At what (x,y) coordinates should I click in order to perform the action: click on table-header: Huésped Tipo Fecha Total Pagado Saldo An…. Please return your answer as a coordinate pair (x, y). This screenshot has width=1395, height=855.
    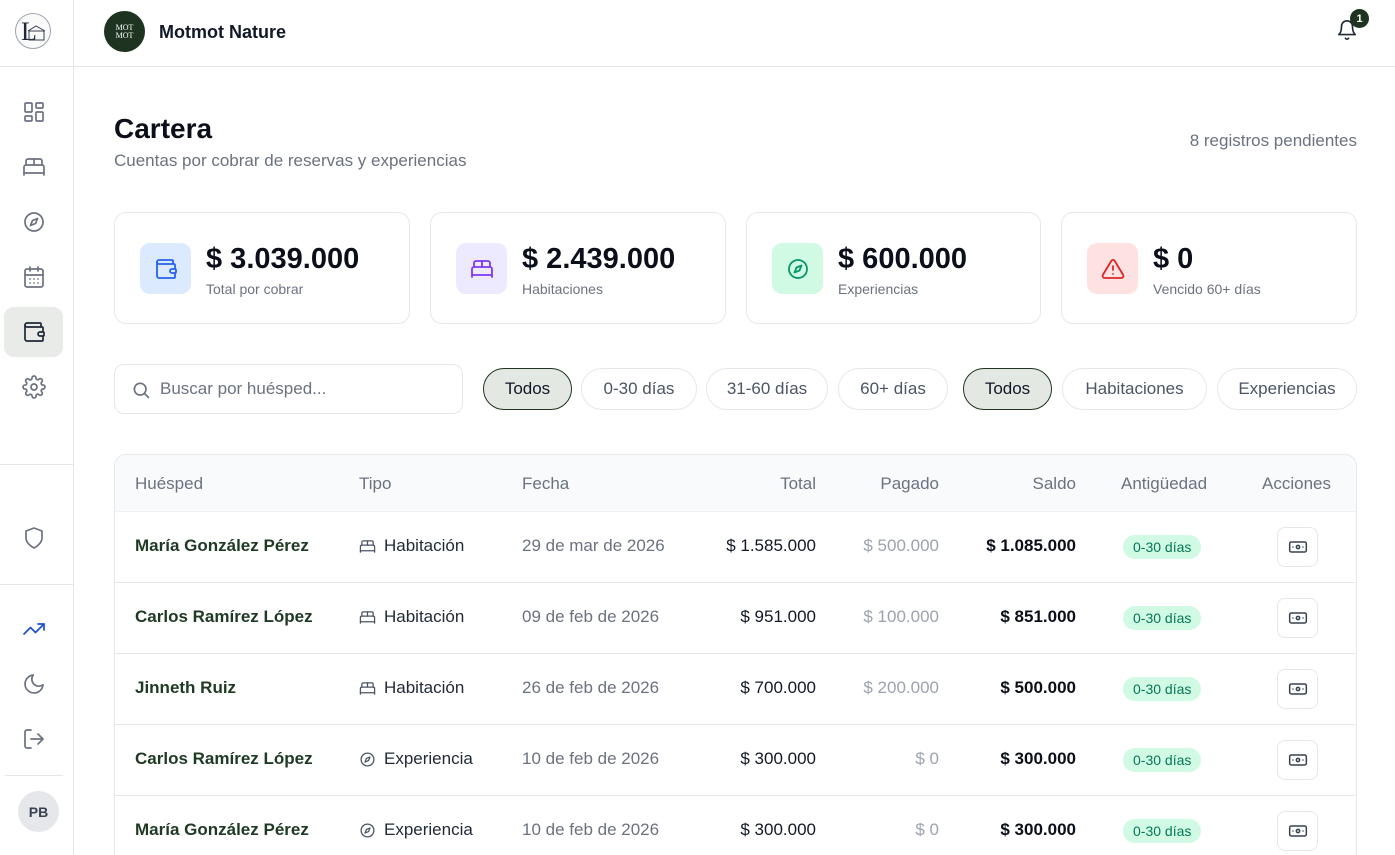
    Looking at the image, I should click on (735, 483).